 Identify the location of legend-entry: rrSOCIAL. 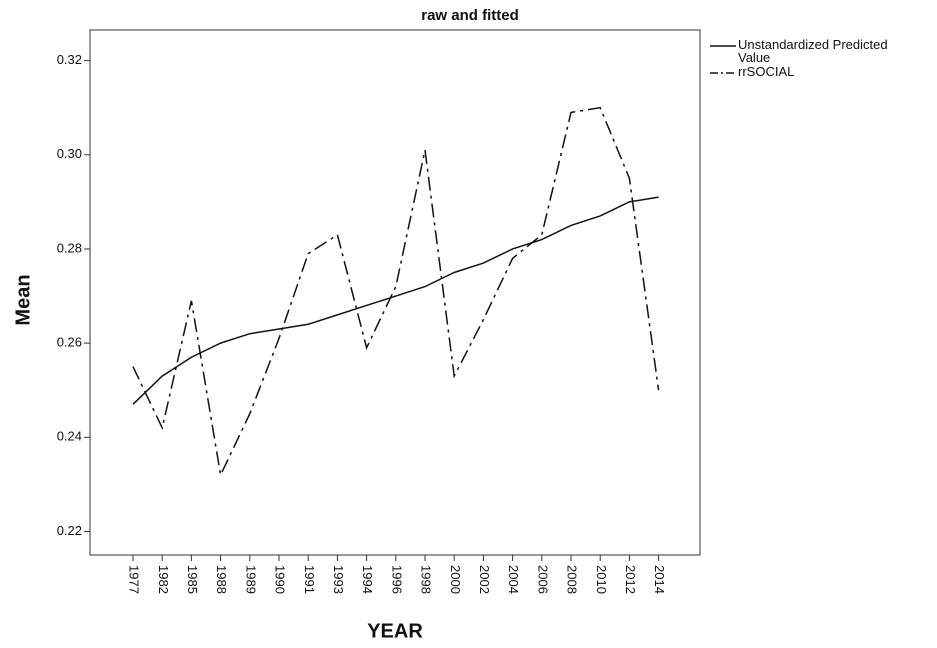
(820, 71).